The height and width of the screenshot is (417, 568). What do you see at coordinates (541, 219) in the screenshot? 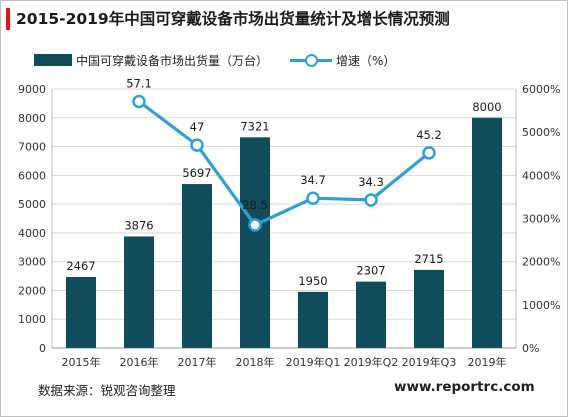
I see `y-right-tick-label: 3000%` at bounding box center [541, 219].